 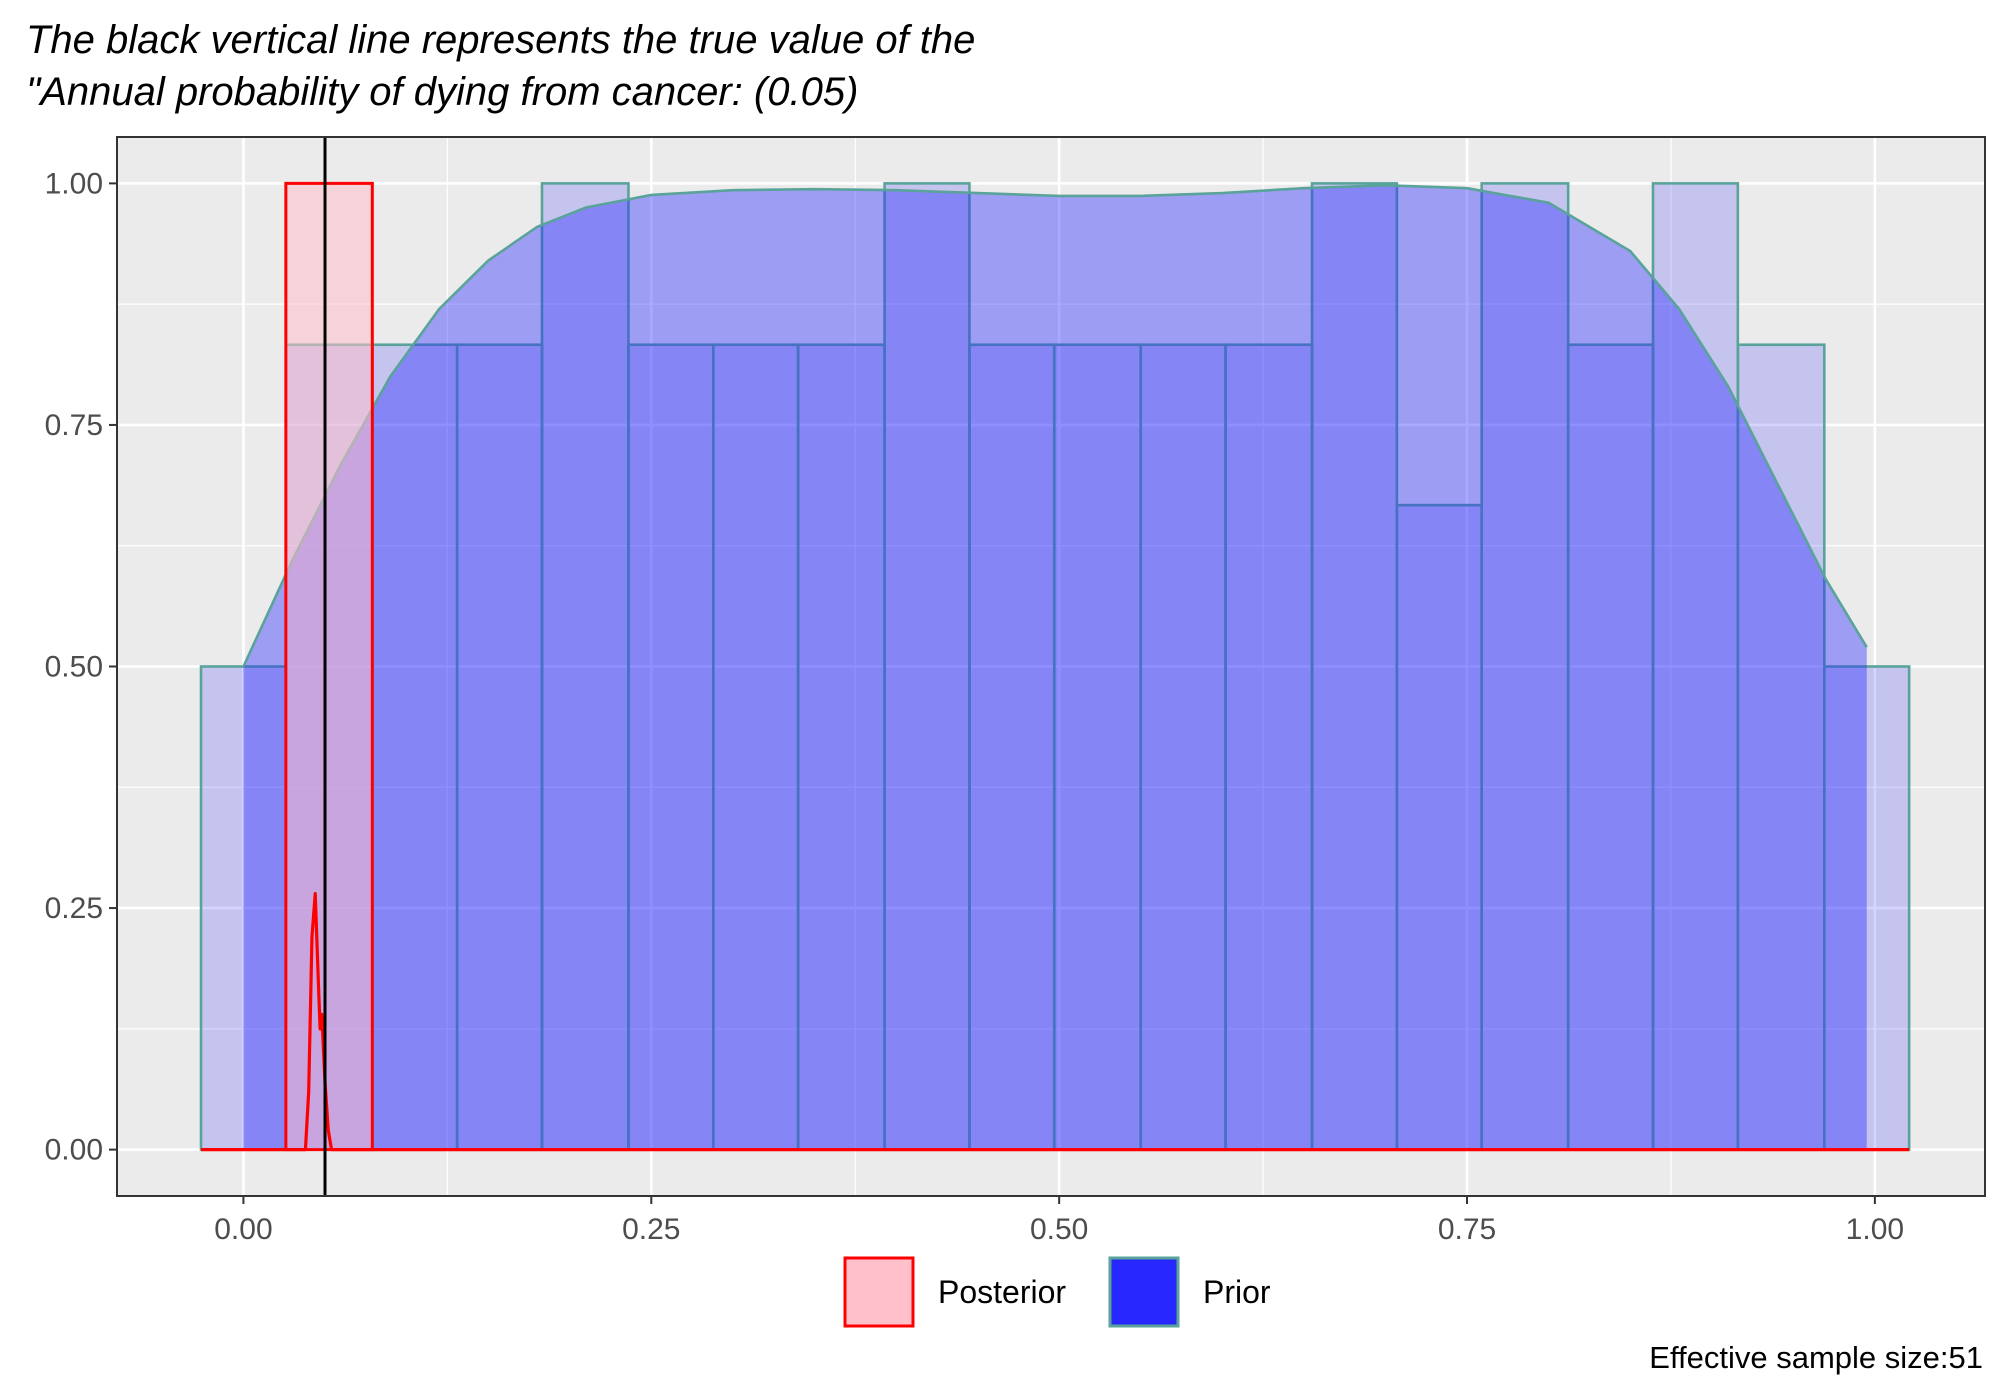 I want to click on effective-sample-size-caption: Effective sample size:51, so click(x=1816, y=1357).